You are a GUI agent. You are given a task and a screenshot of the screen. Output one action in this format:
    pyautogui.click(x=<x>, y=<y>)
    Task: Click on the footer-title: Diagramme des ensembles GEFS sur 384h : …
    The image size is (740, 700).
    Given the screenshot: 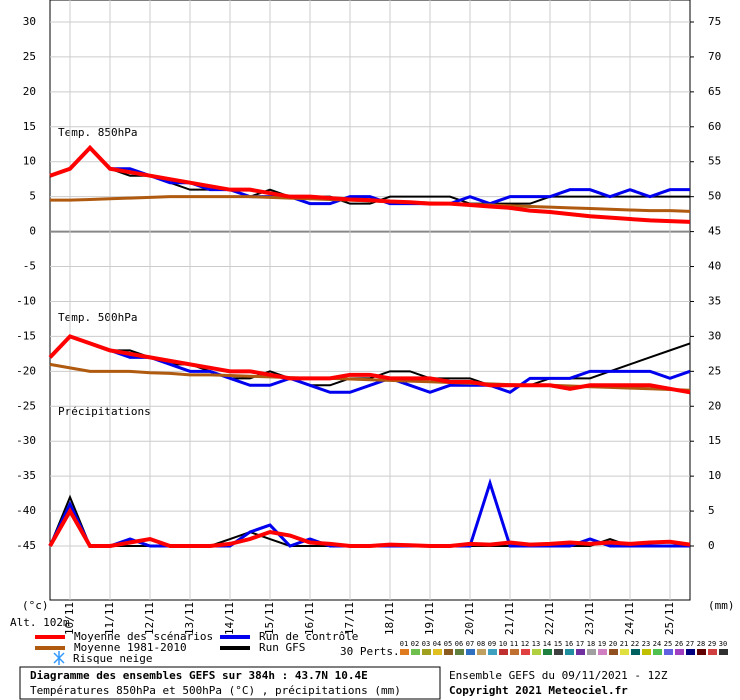 What is the action you would take?
    pyautogui.click(x=199, y=675)
    